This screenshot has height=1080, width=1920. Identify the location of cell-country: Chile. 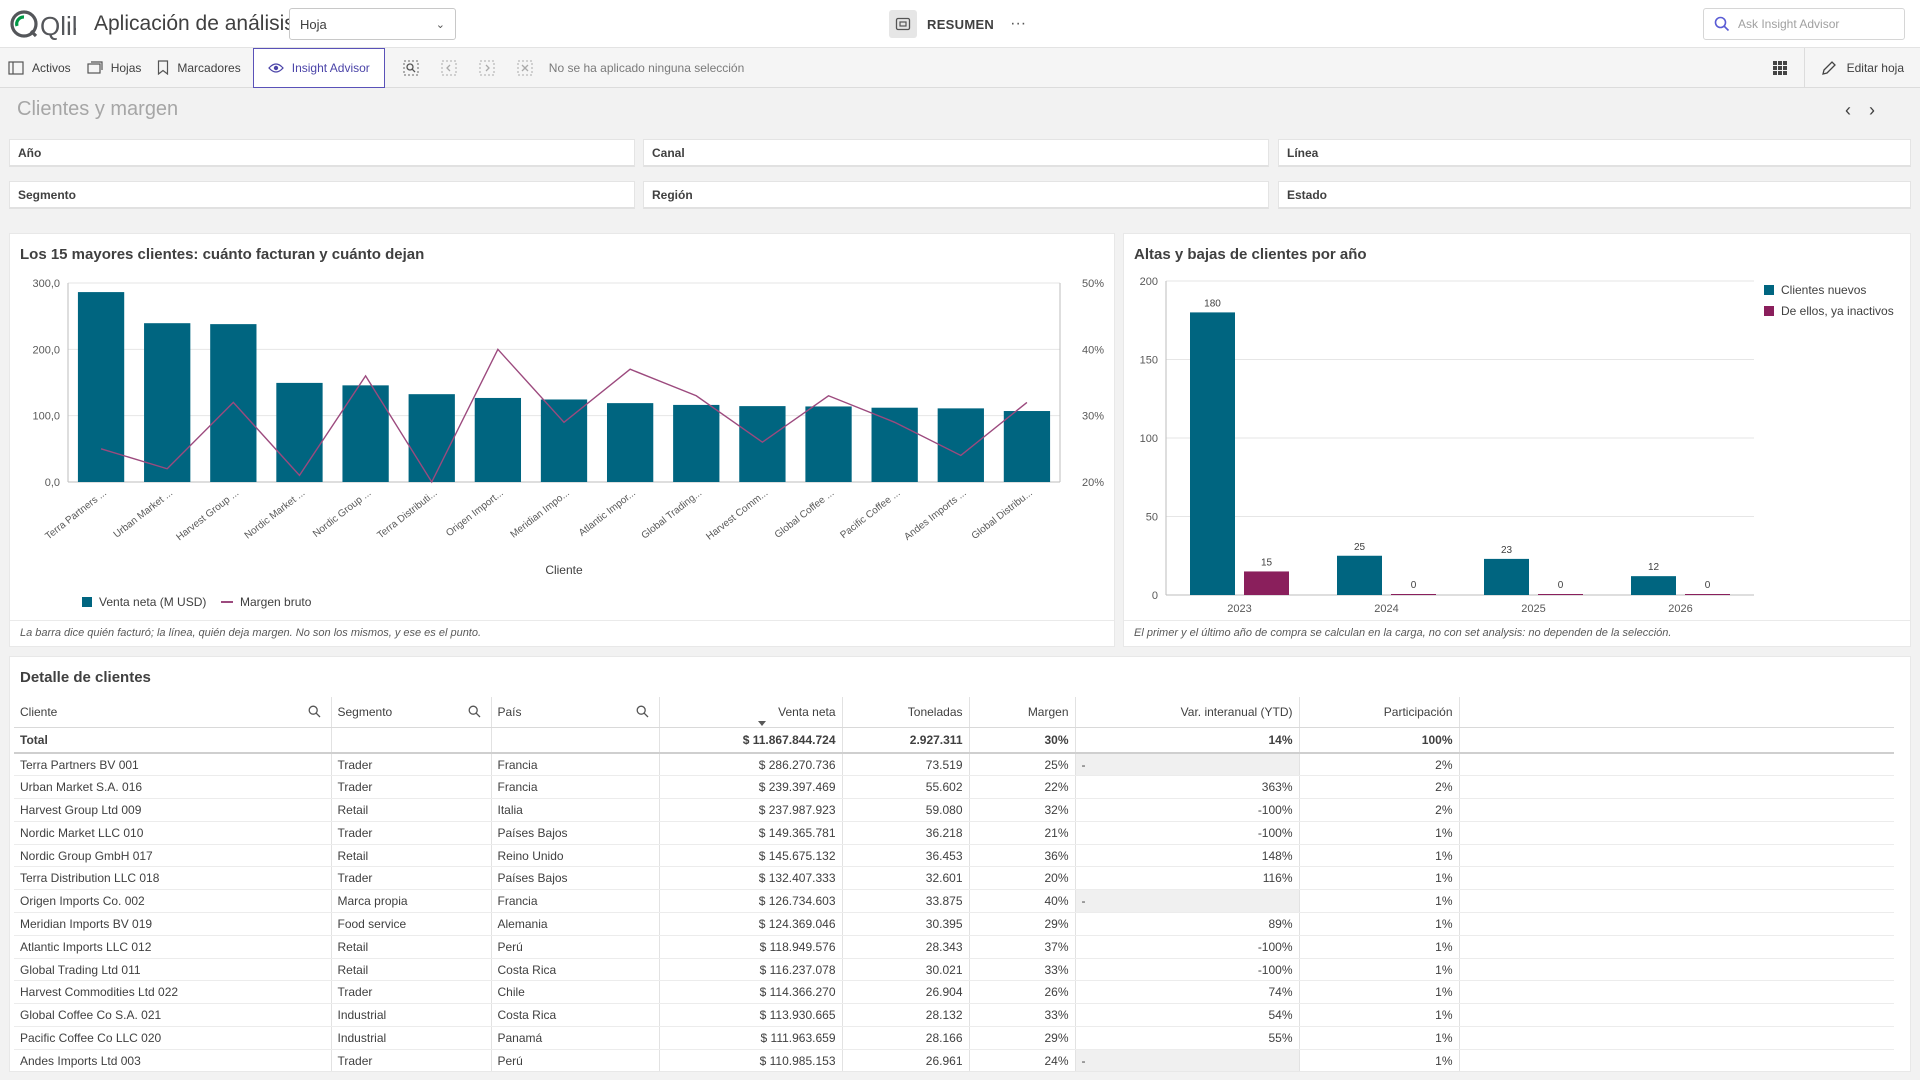
(575, 992).